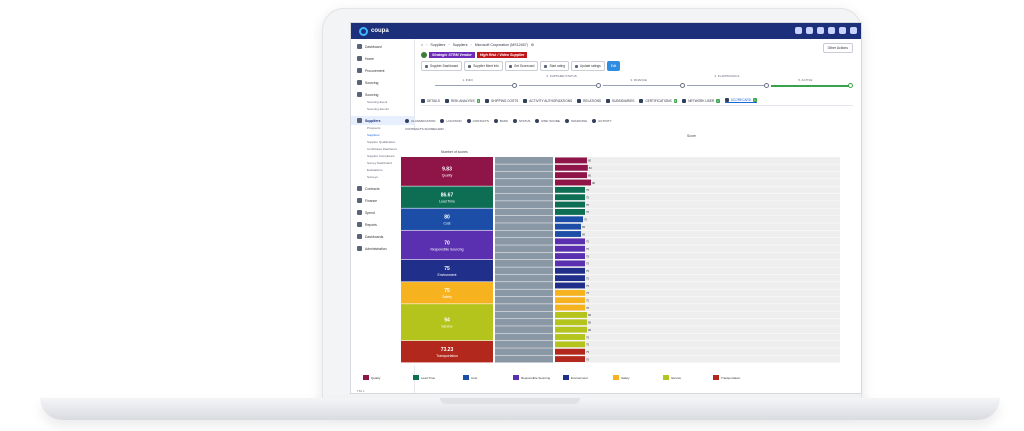  I want to click on legend-item-lead-time: Lead Time, so click(424, 377).